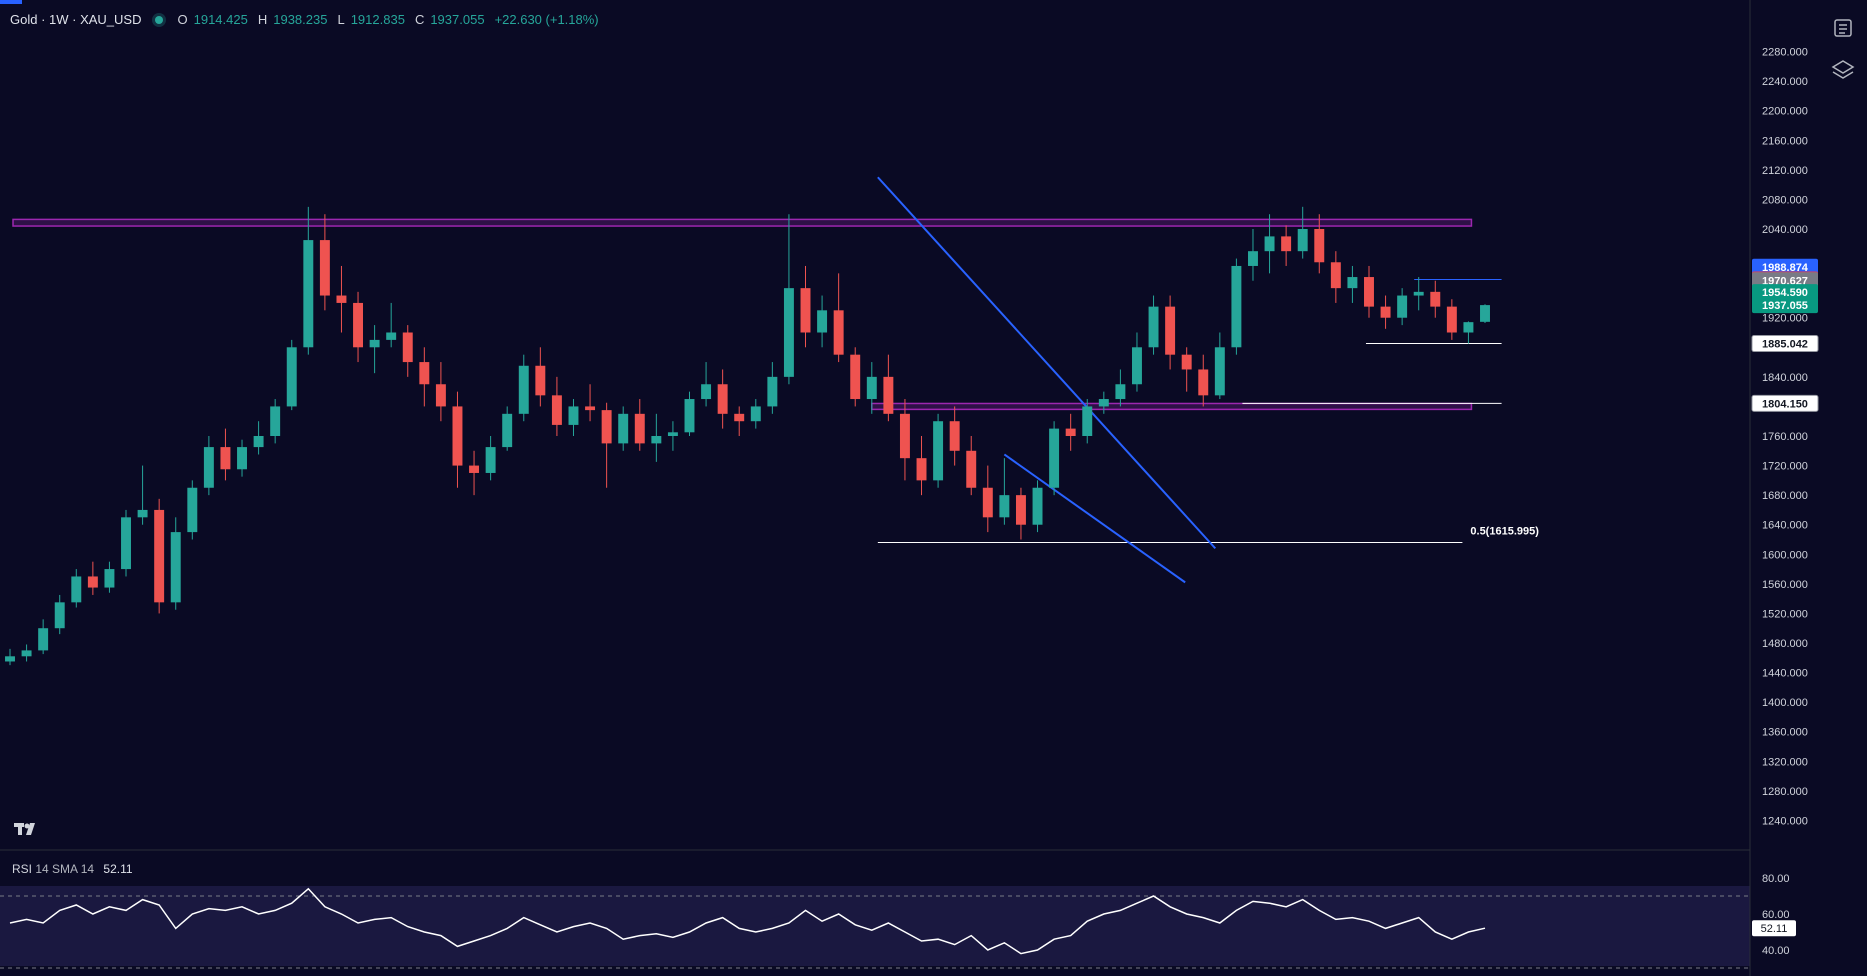 This screenshot has height=976, width=1867. Describe the element at coordinates (1785, 141) in the screenshot. I see `price-tick-label: 2160.000` at that location.